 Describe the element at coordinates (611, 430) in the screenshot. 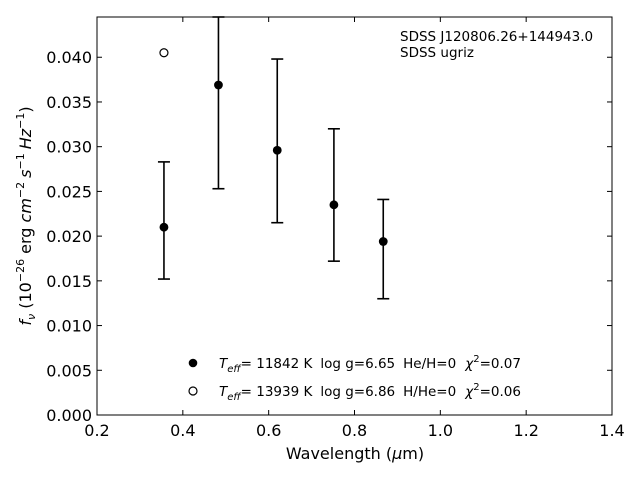

I see `x-tick-label: 1.4` at that location.